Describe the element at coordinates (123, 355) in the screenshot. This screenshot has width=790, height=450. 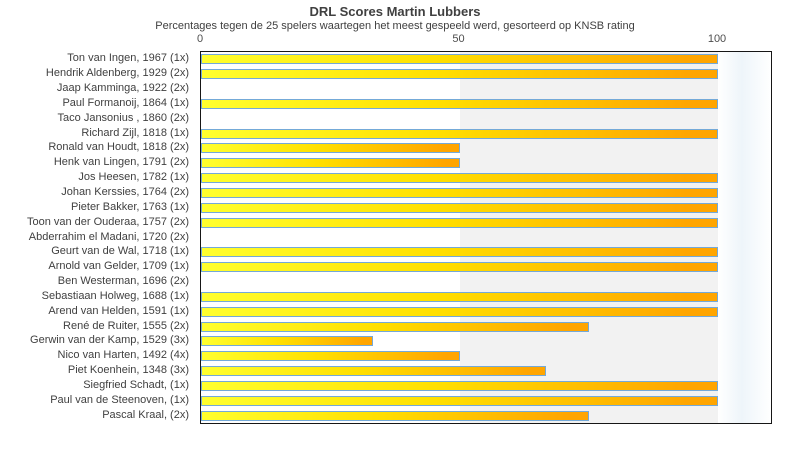
I see `category-label: Nico van Harten, 1492 (4x)` at that location.